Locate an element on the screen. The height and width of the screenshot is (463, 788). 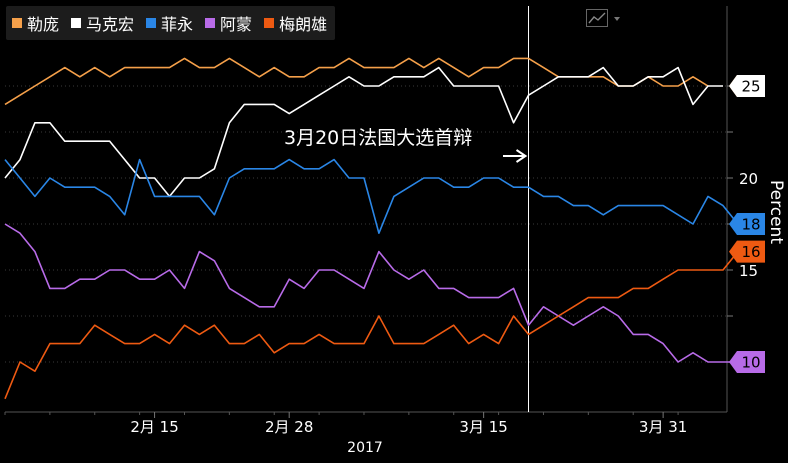
legend-item: 菲永 is located at coordinates (169, 23).